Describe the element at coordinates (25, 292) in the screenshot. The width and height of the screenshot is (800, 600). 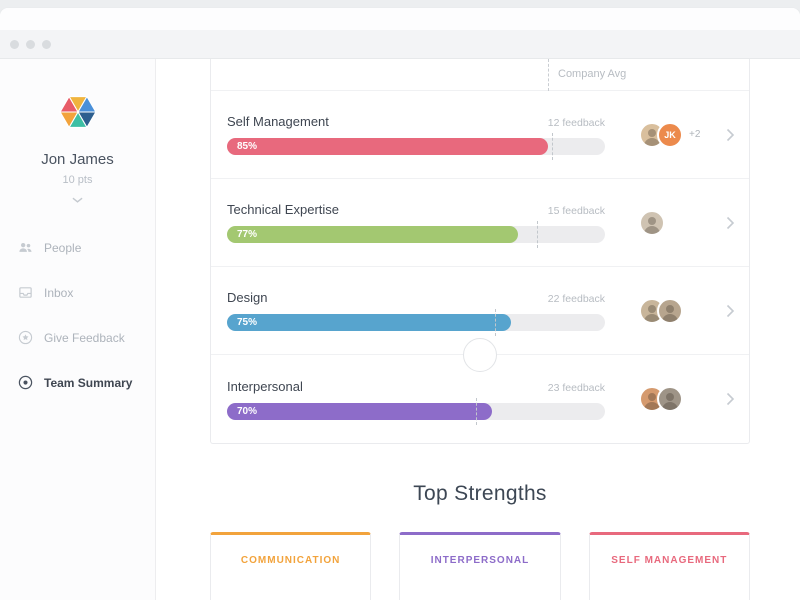
I see `inbox-icon` at that location.